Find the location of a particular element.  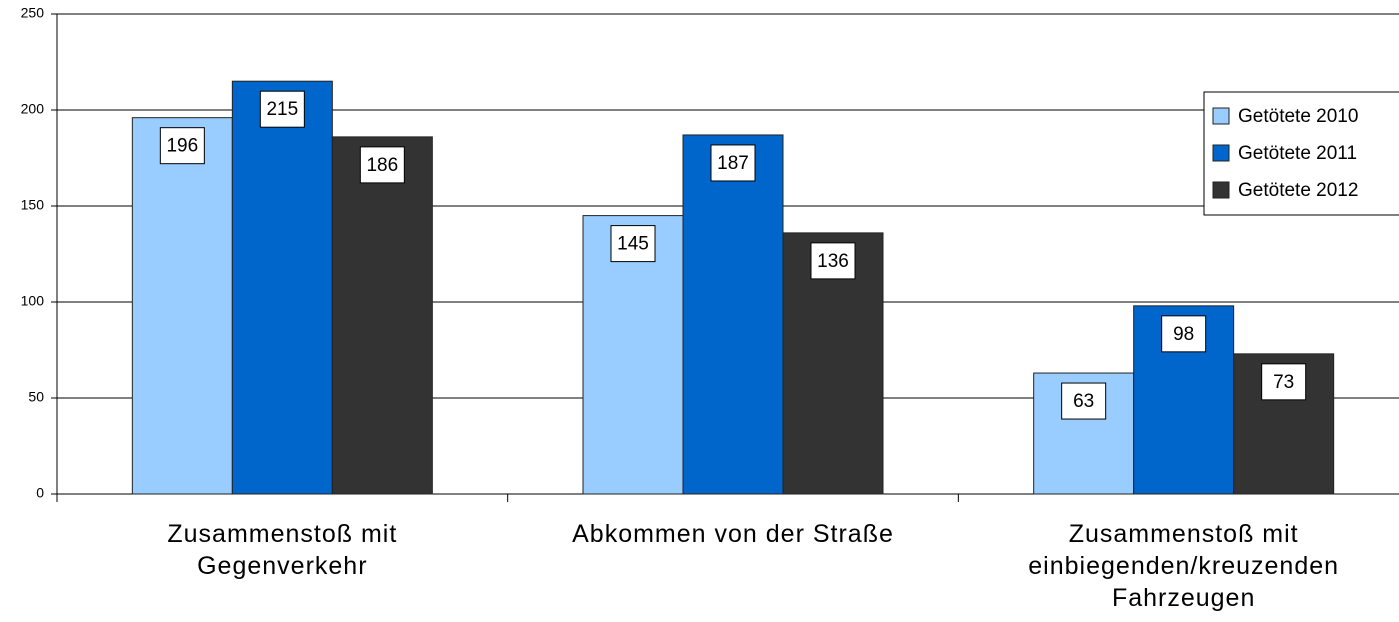

legend-label: Getötete 2012 is located at coordinates (1298, 190).